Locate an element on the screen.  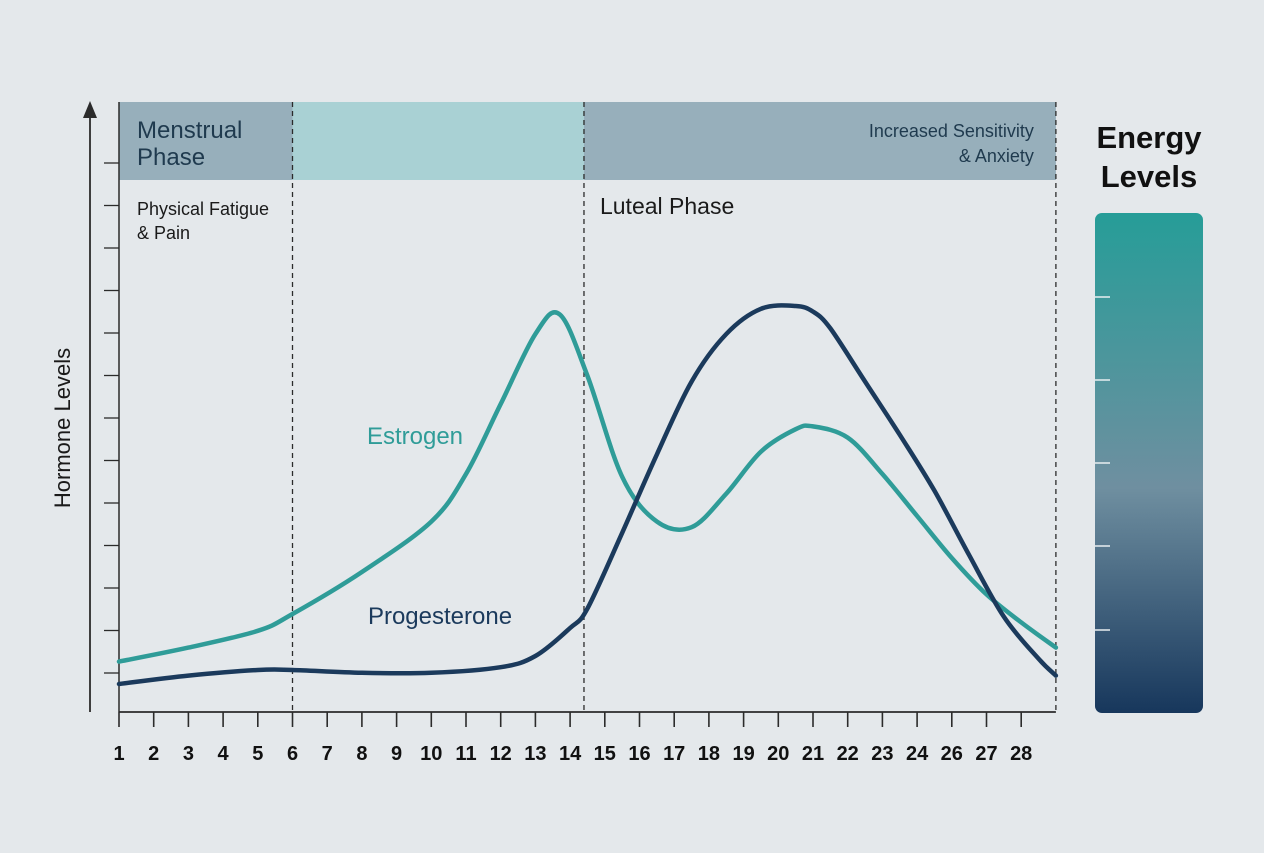
luteal-band-label: Increased Sensitivity is located at coordinates (951, 131).